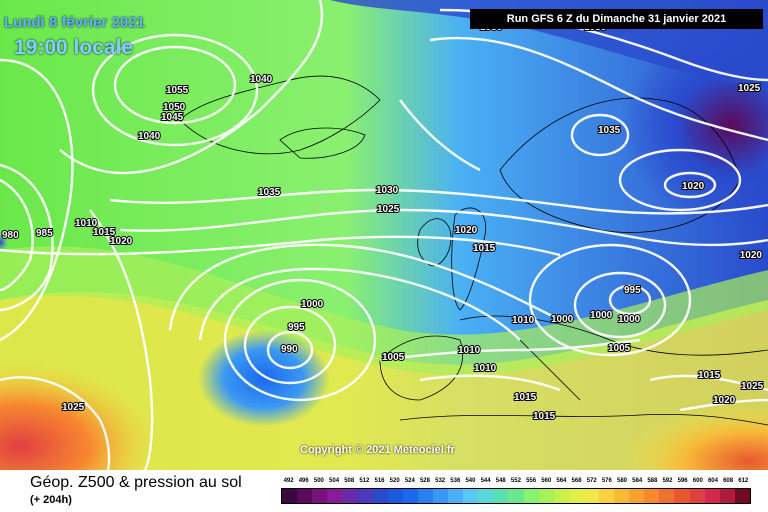 The height and width of the screenshot is (512, 768). What do you see at coordinates (377, 450) in the screenshot?
I see `copyright-notice: Copyright © 2021 Meteociel.fr` at bounding box center [377, 450].